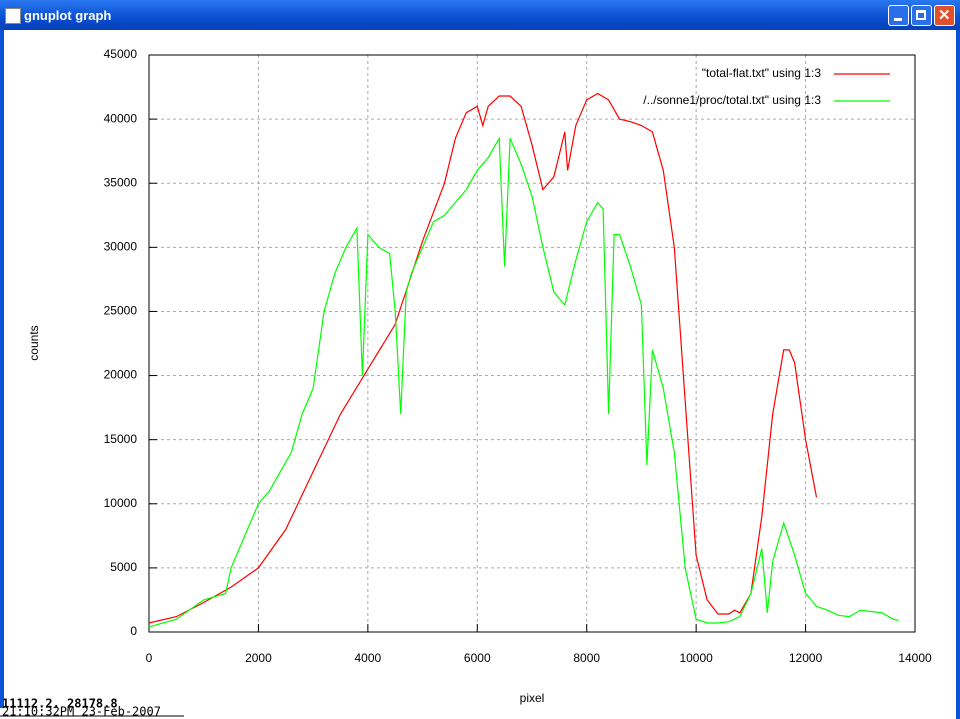 The height and width of the screenshot is (719, 960). I want to click on y-tick-label: 45000, so click(121, 54).